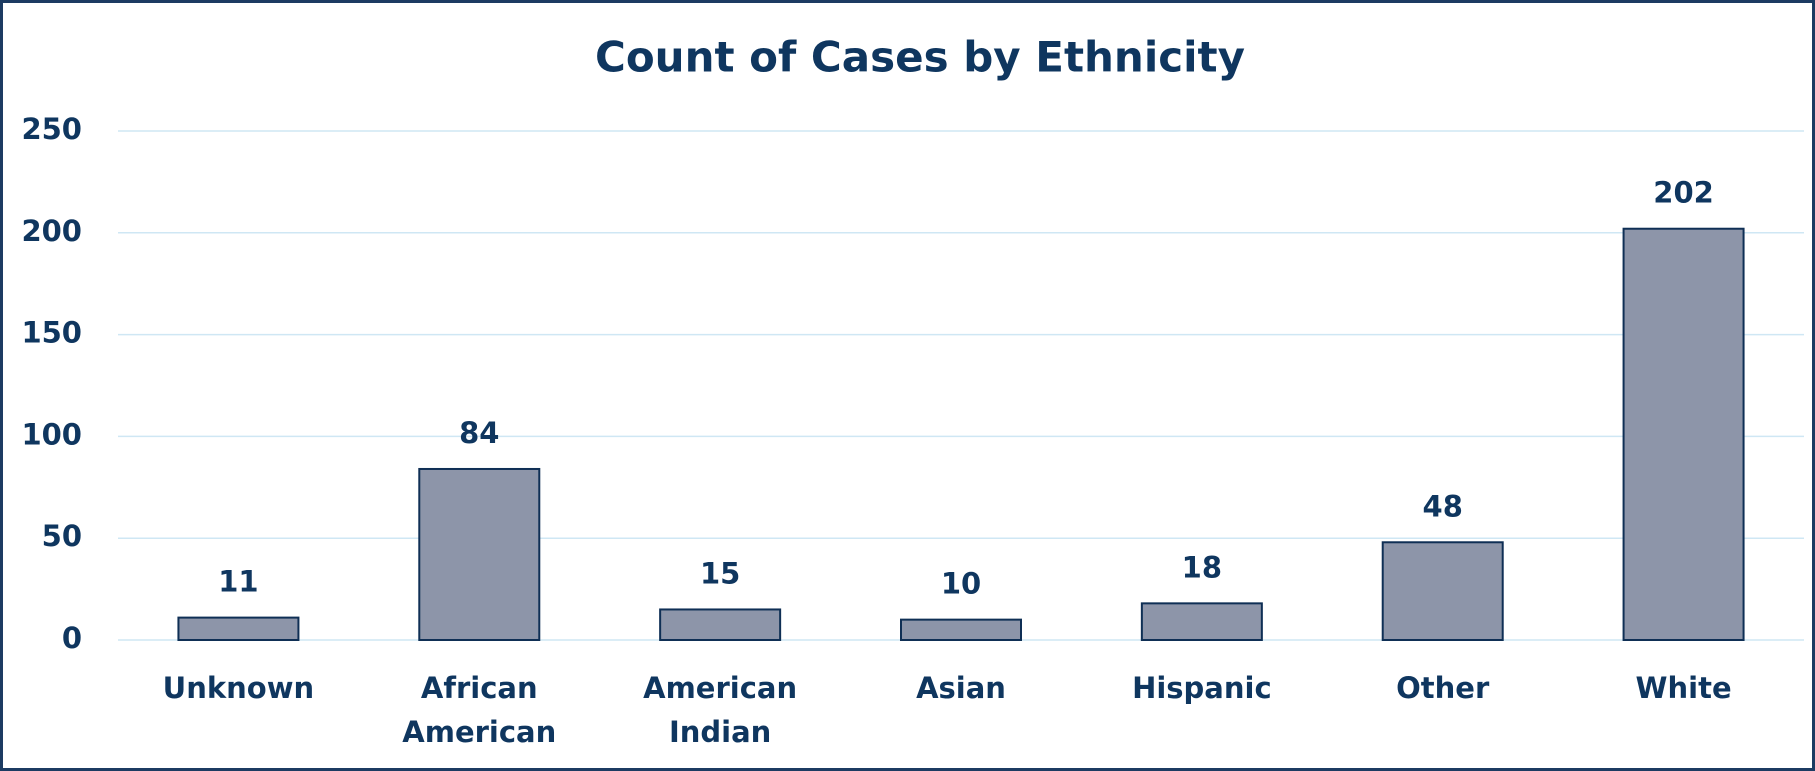 The width and height of the screenshot is (1815, 771). Describe the element at coordinates (1202, 567) in the screenshot. I see `data-label: 18` at that location.